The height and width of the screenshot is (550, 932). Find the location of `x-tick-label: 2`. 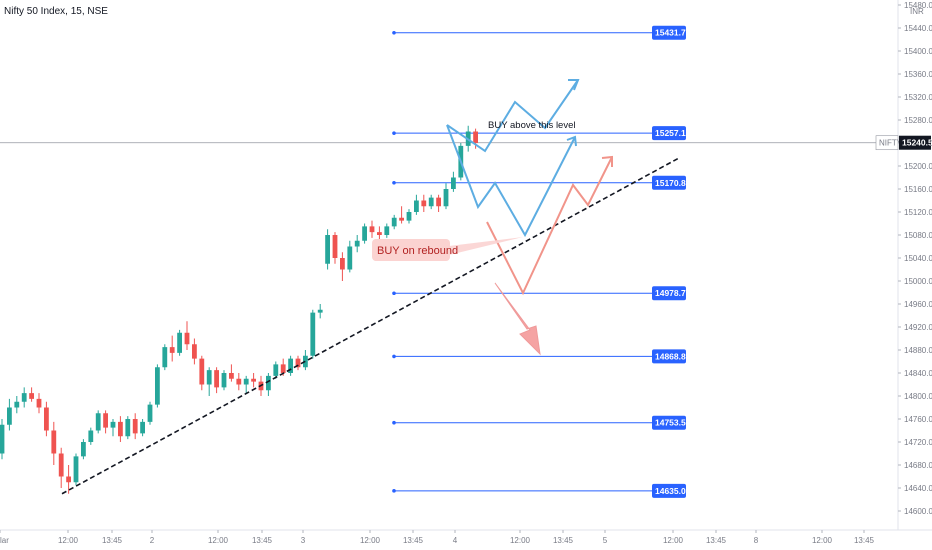

x-tick-label: 2 is located at coordinates (152, 540).